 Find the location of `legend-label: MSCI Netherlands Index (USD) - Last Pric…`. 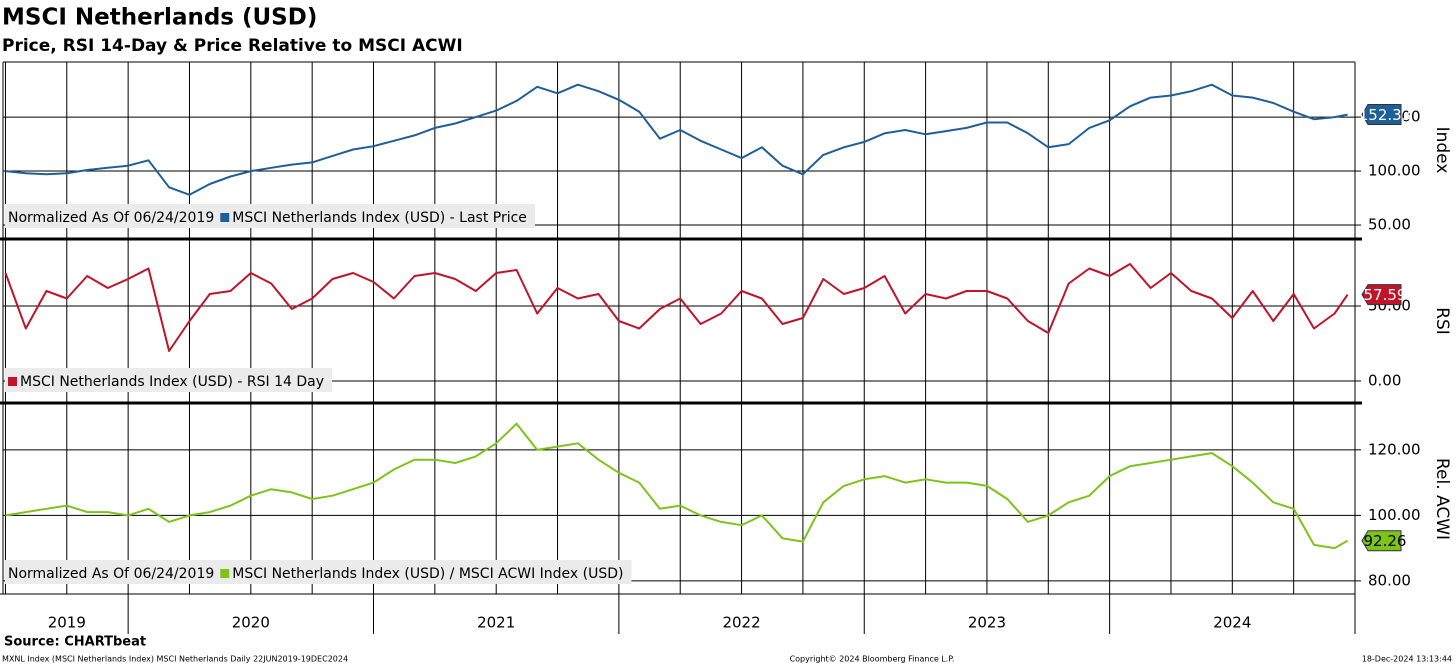

legend-label: MSCI Netherlands Index (USD) - Last Pric… is located at coordinates (379, 218).